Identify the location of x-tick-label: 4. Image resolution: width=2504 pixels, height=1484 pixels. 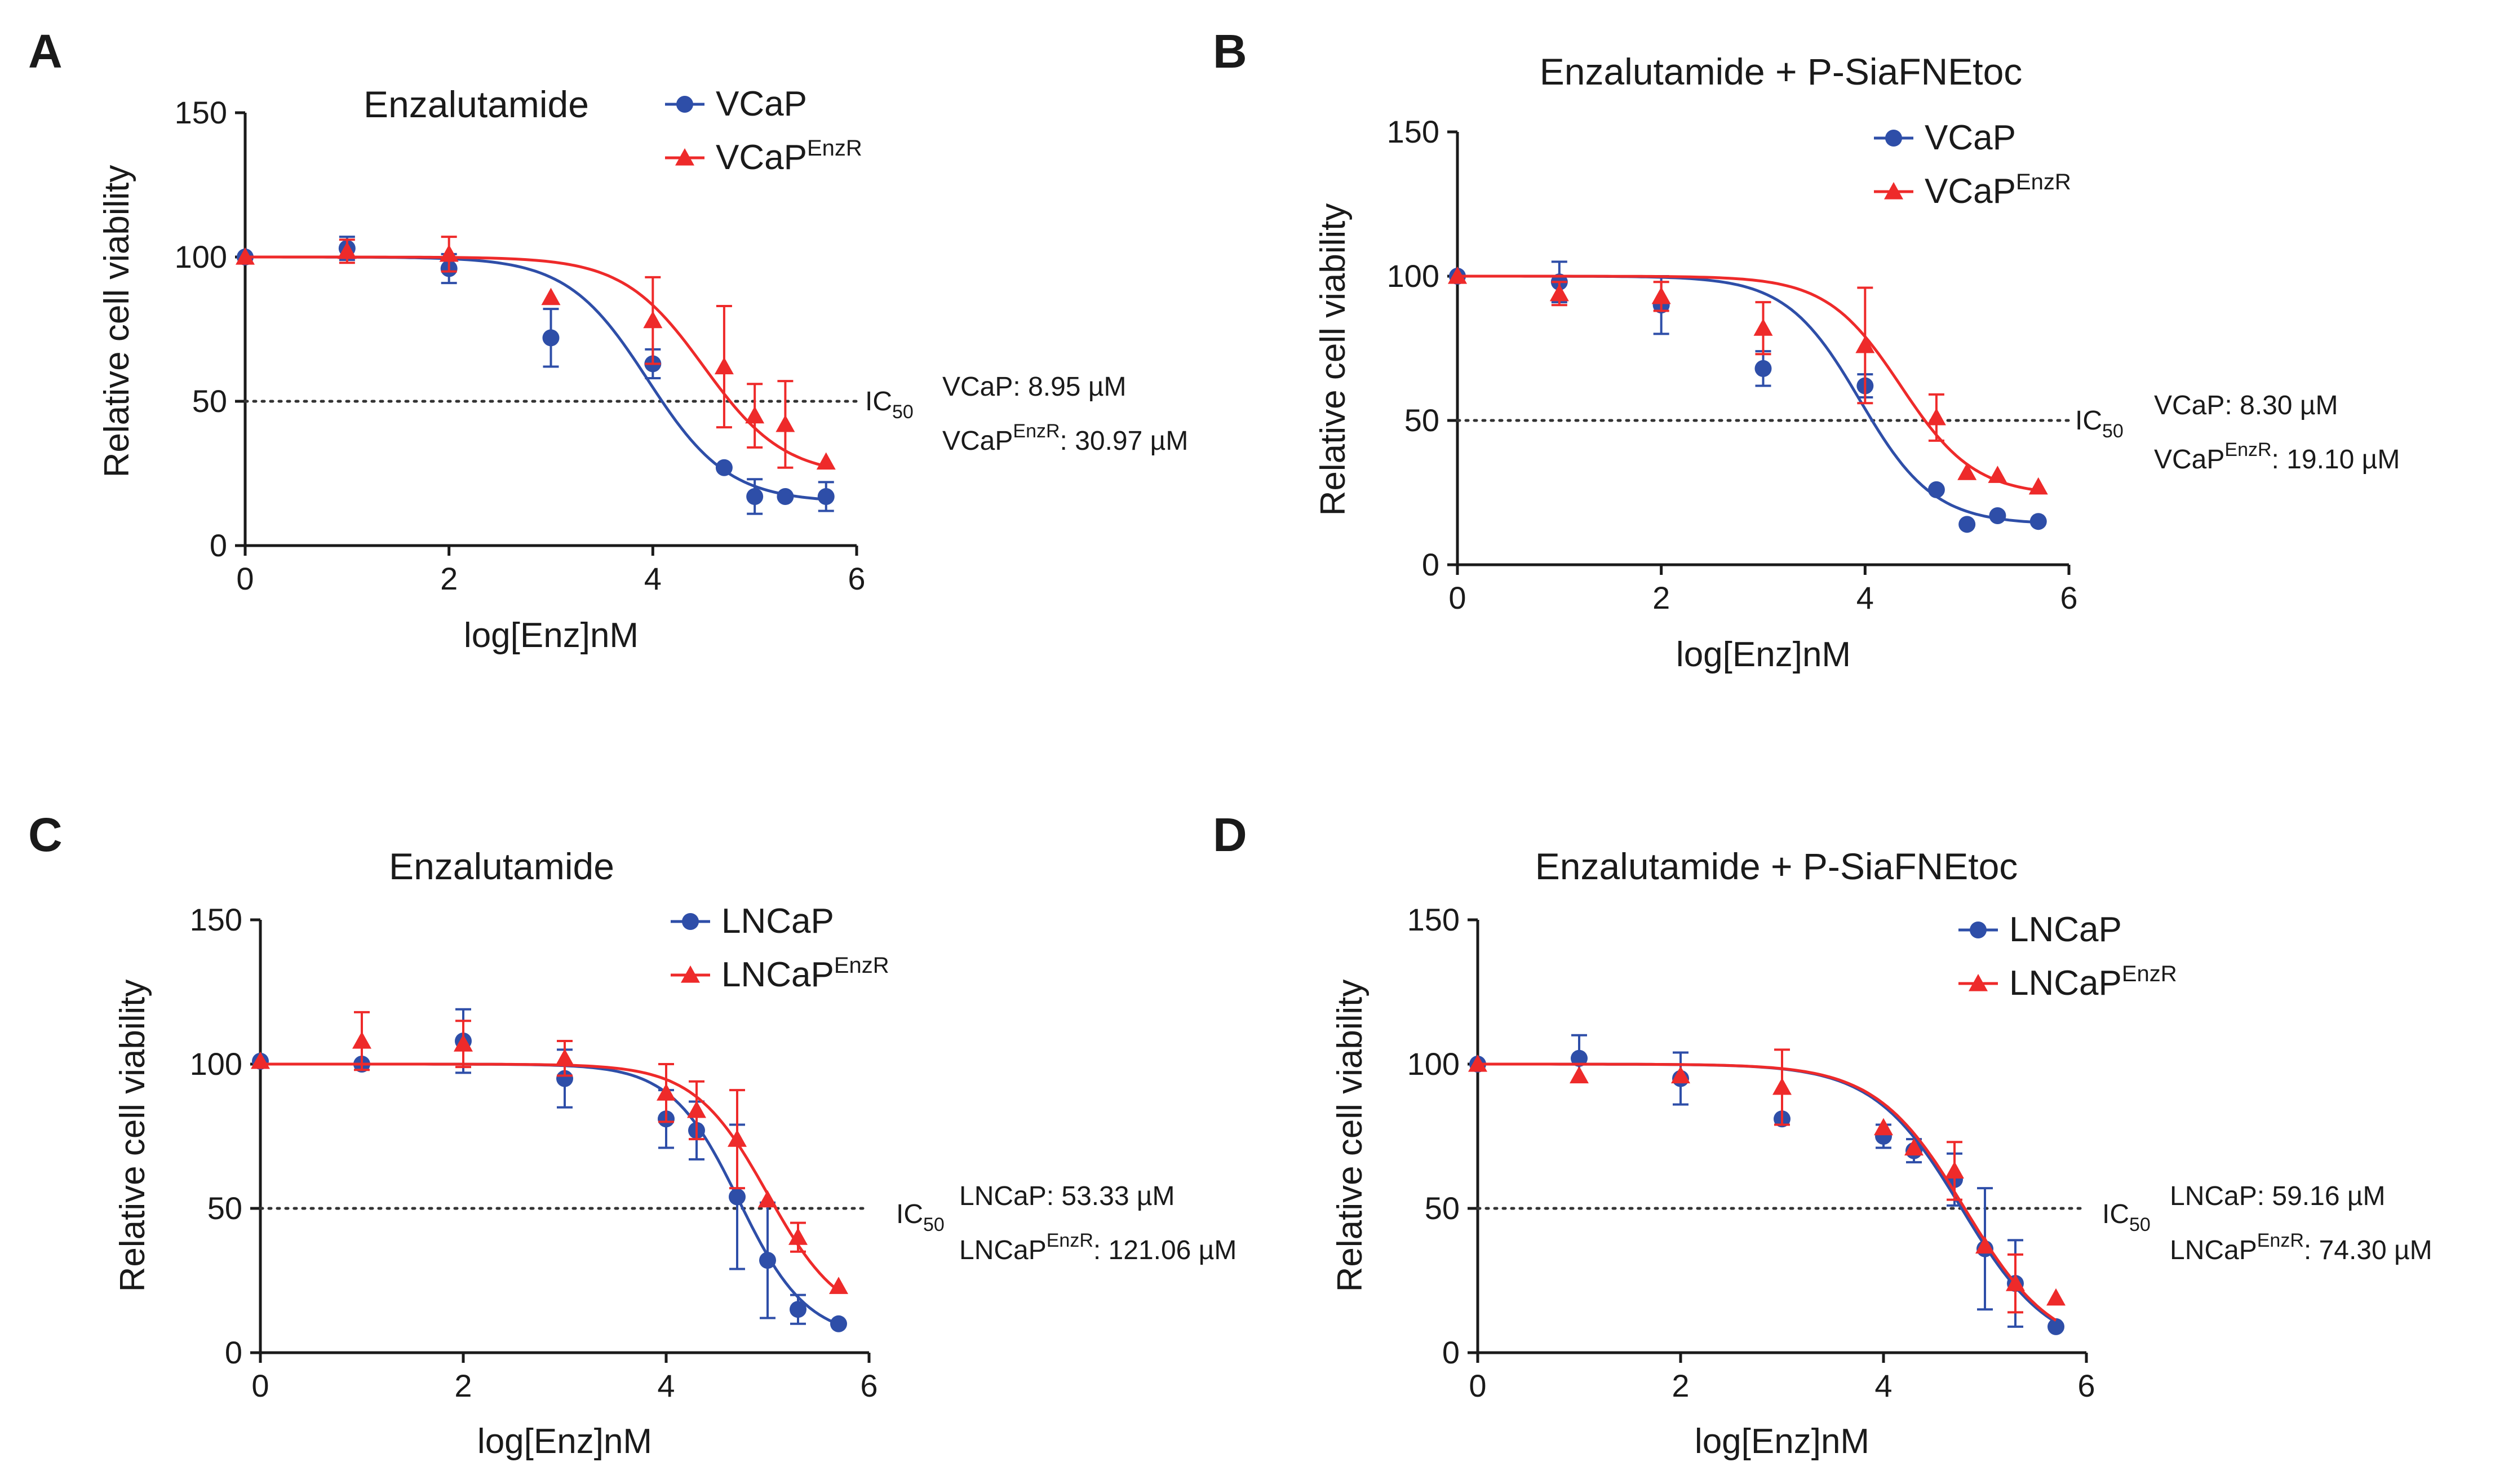
(1865, 597).